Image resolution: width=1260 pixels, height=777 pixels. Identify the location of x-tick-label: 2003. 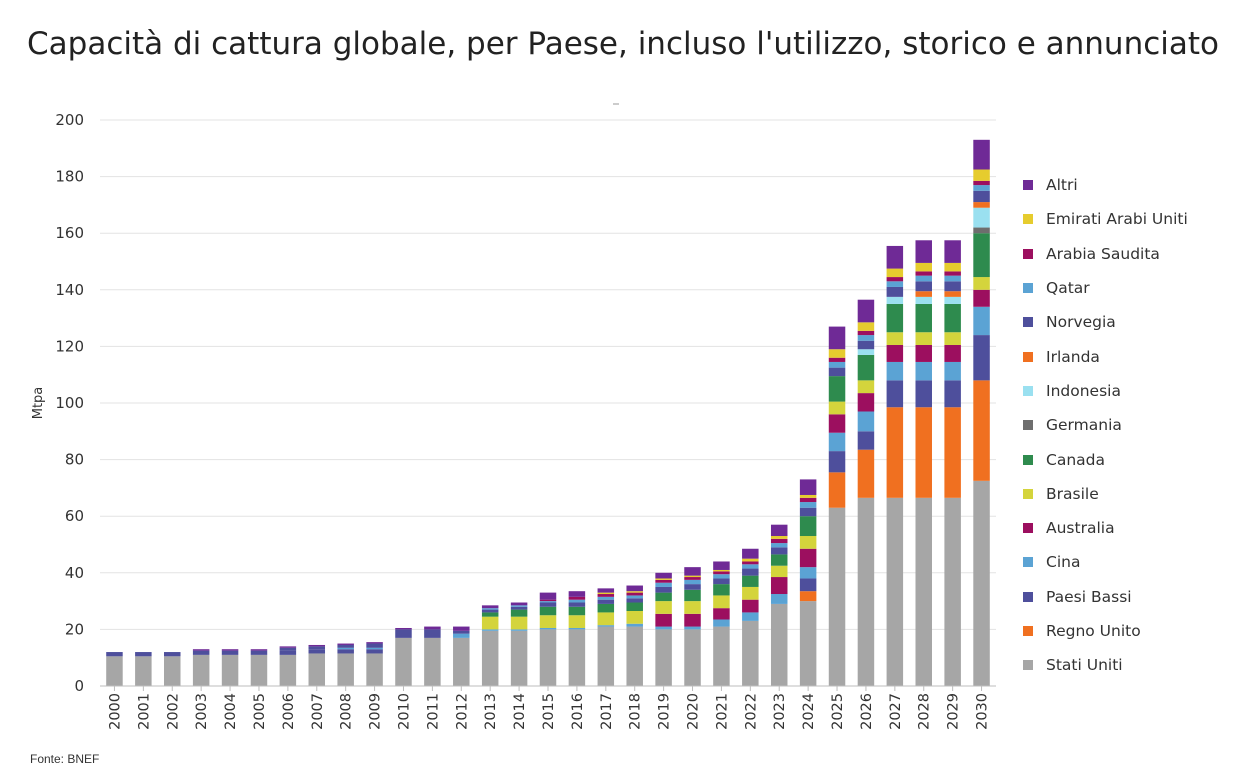
(202, 711).